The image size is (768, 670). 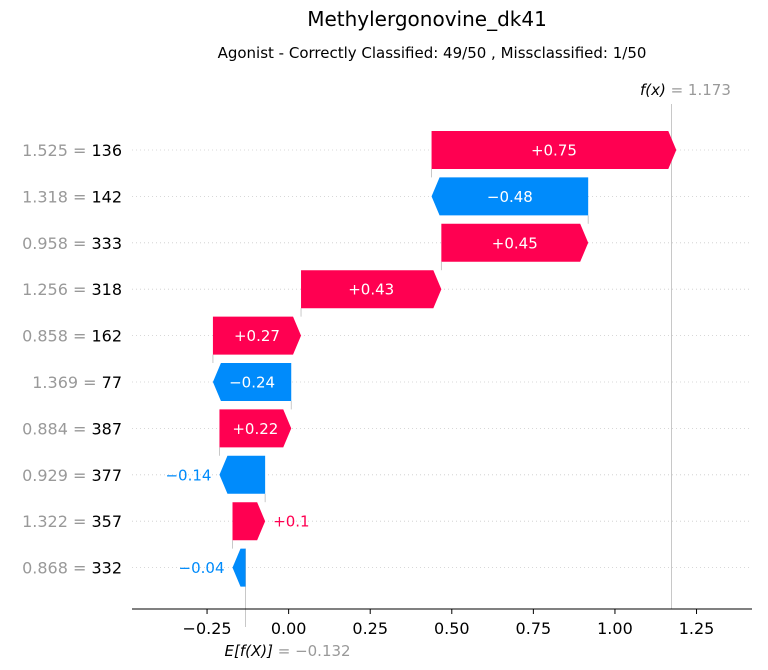 What do you see at coordinates (655, 90) in the screenshot?
I see `output-label: f(x)` at bounding box center [655, 90].